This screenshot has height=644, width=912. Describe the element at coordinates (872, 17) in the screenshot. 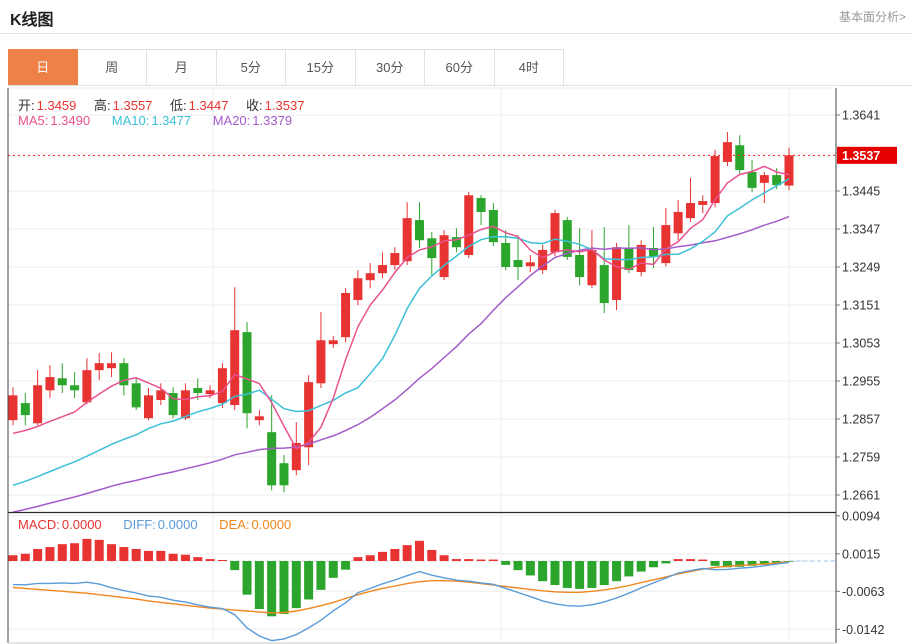

I see `fundamental-analysis-link: 基本面分析>` at that location.